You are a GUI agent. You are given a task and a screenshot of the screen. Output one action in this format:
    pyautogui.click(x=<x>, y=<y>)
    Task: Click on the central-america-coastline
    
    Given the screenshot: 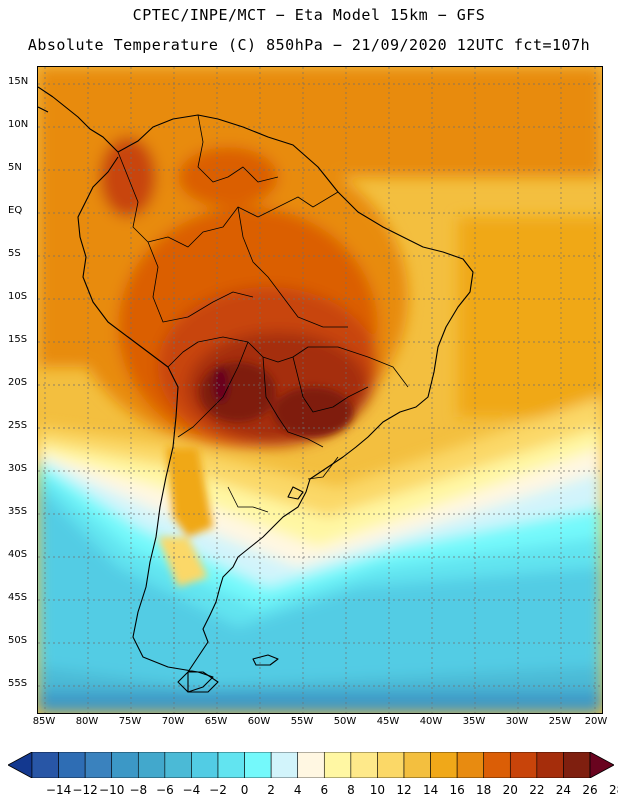 What is the action you would take?
    pyautogui.click(x=46, y=99)
    